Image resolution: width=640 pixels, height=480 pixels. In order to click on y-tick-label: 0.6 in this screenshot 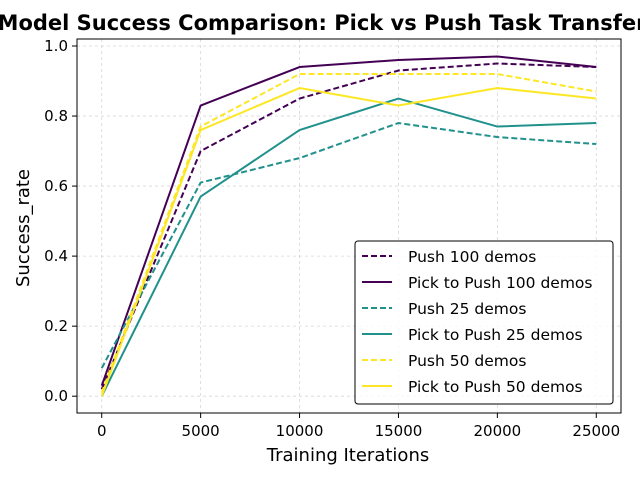, I will do `click(56, 186)`.